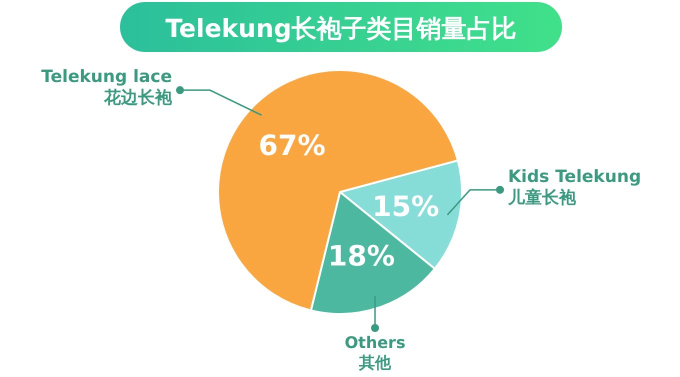 This screenshot has height=377, width=680. What do you see at coordinates (341, 28) in the screenshot?
I see `chart-title: Telekung长袍子类目销量占比` at bounding box center [341, 28].